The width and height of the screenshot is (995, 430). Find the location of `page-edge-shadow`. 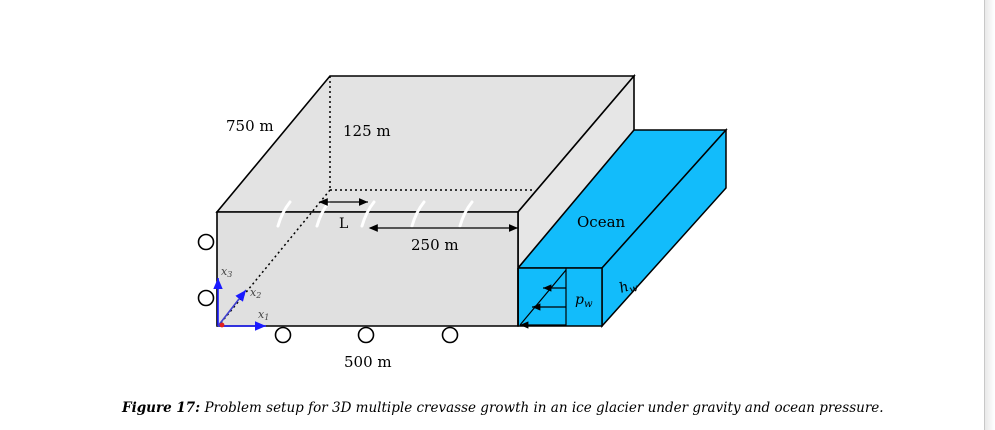

page-edge-shadow is located at coordinates (990, 215).